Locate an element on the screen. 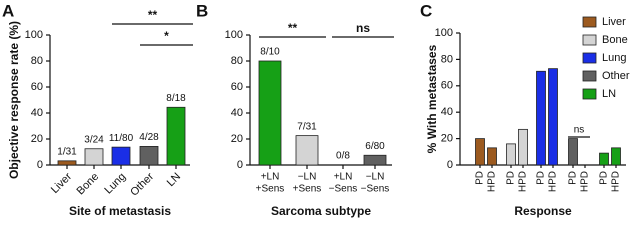 The height and width of the screenshot is (240, 643). value-label: 11/80 is located at coordinates (121, 138).